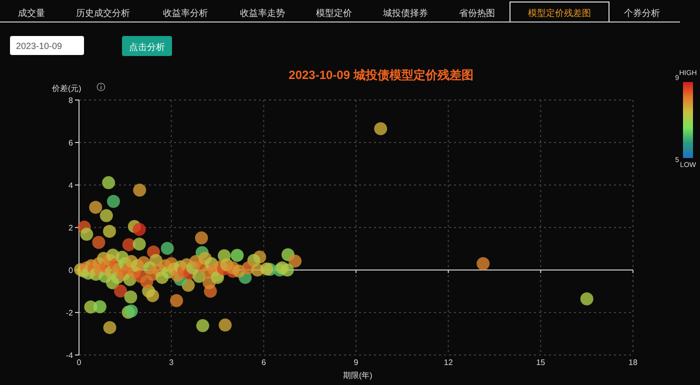 The height and width of the screenshot is (385, 700). Describe the element at coordinates (559, 13) in the screenshot. I see `text: 模型定价残差图` at that location.